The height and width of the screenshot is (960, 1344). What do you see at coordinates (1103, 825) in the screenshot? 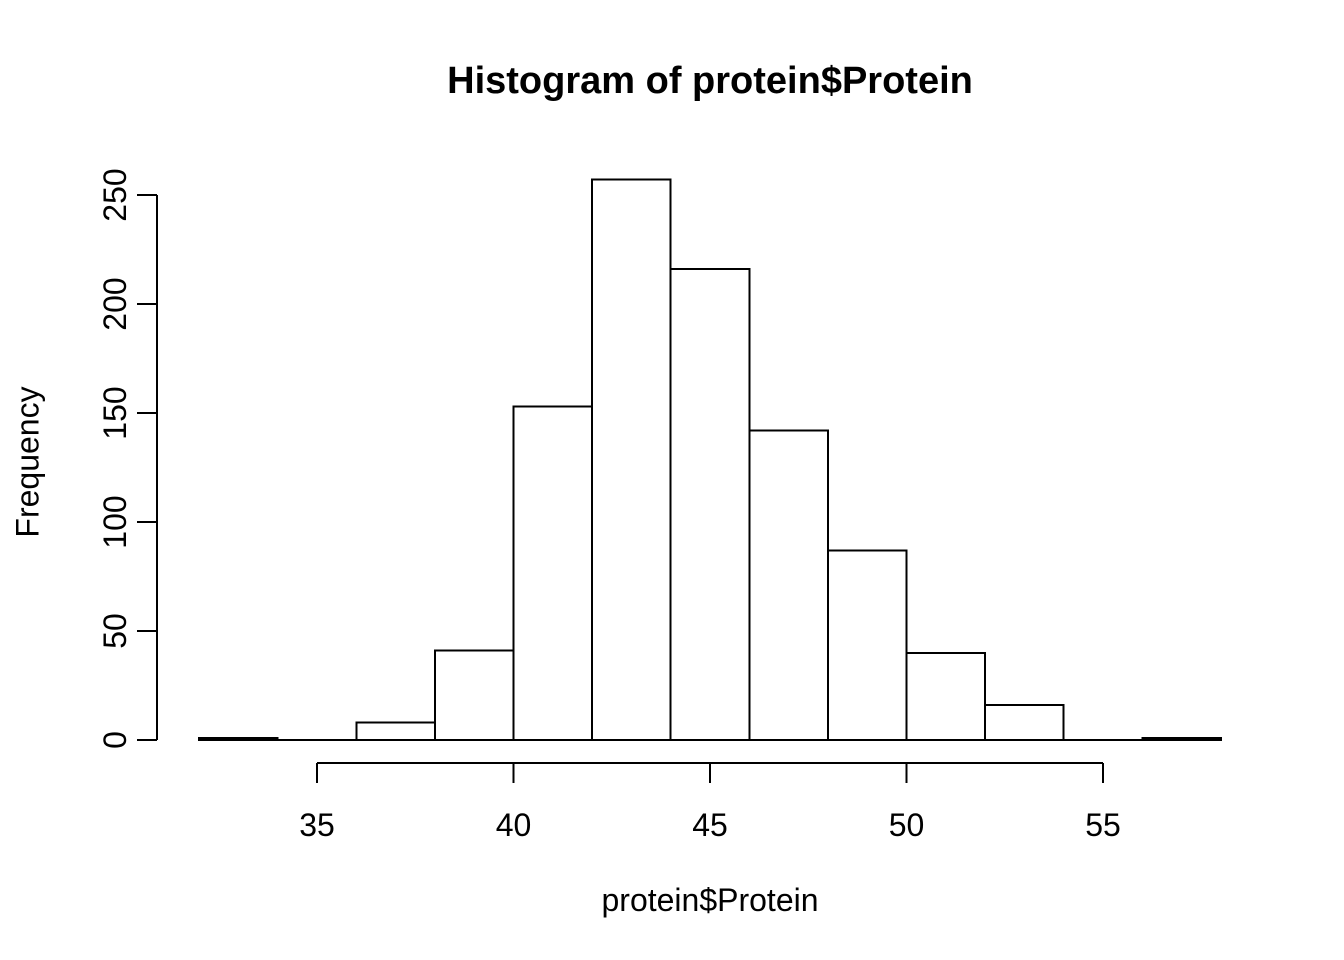
I see `x-tick-label: 55` at bounding box center [1103, 825].